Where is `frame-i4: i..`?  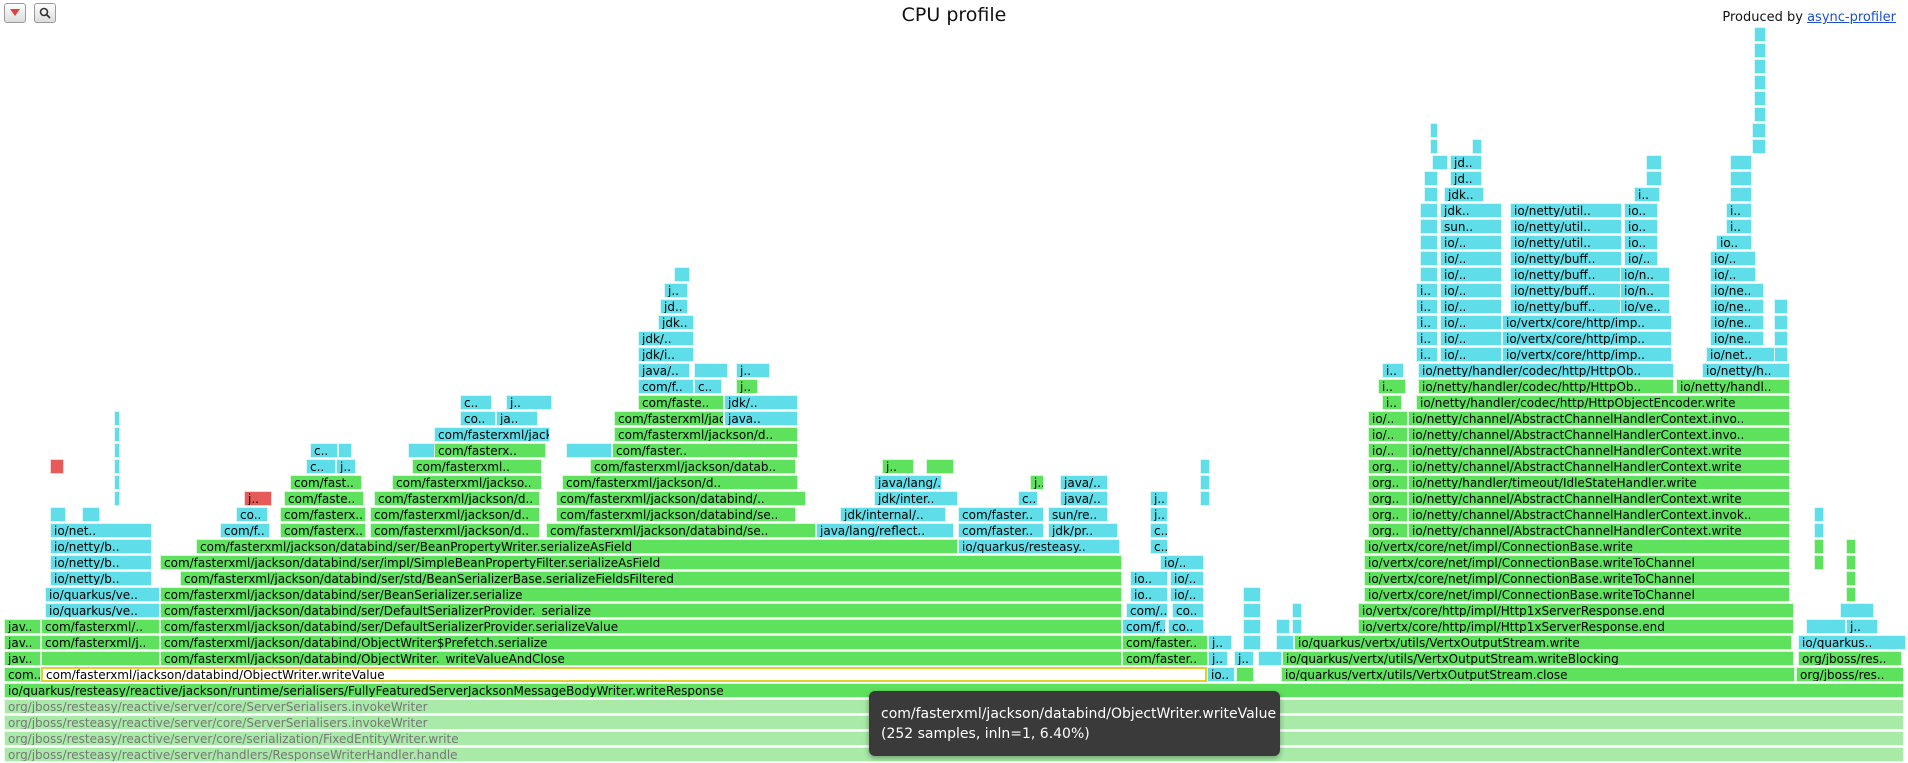
frame-i4: i.. is located at coordinates (1427, 354).